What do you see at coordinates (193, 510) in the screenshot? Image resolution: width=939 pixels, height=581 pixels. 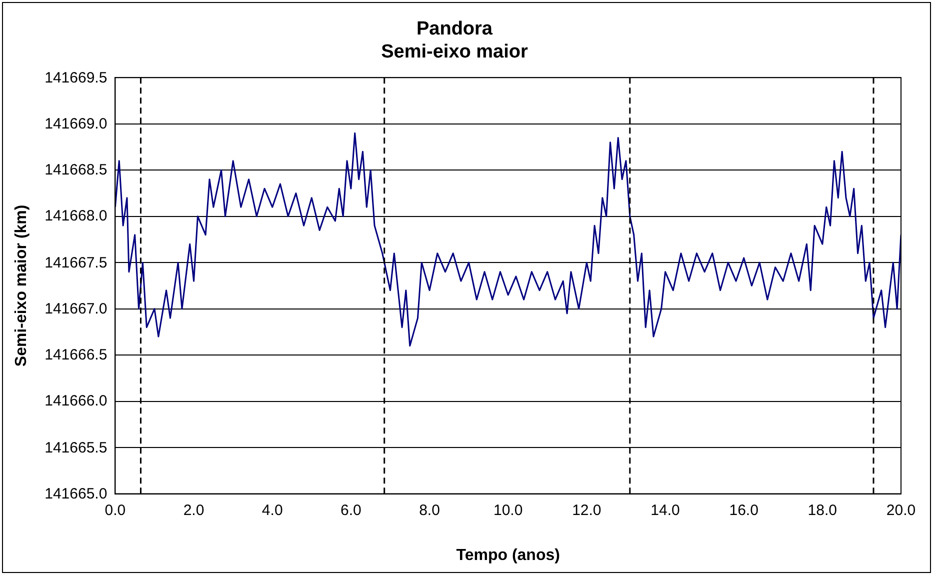 I see `x-tick-label: 2.0` at bounding box center [193, 510].